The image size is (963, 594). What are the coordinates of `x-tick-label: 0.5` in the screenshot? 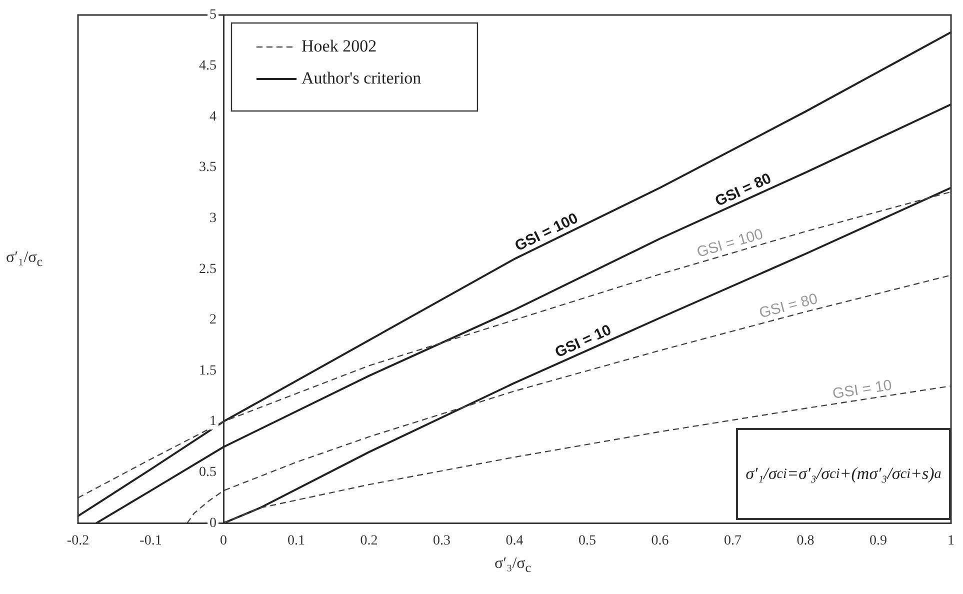 It's located at (587, 540).